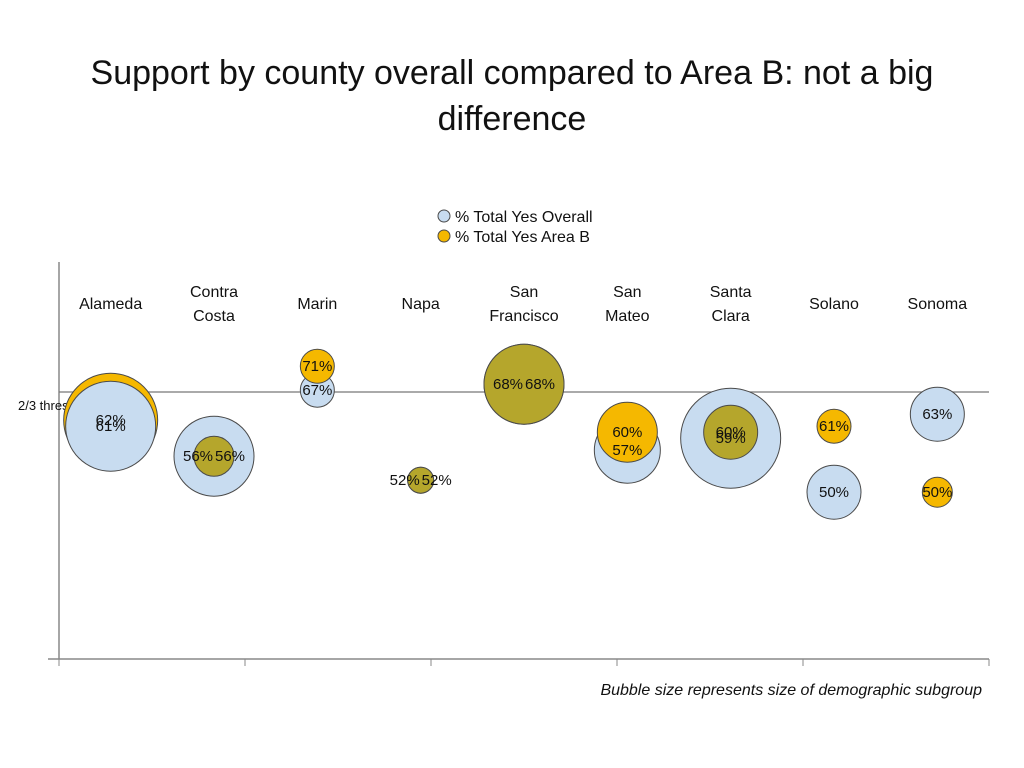 The width and height of the screenshot is (1024, 768). I want to click on county-label: Napa, so click(421, 304).